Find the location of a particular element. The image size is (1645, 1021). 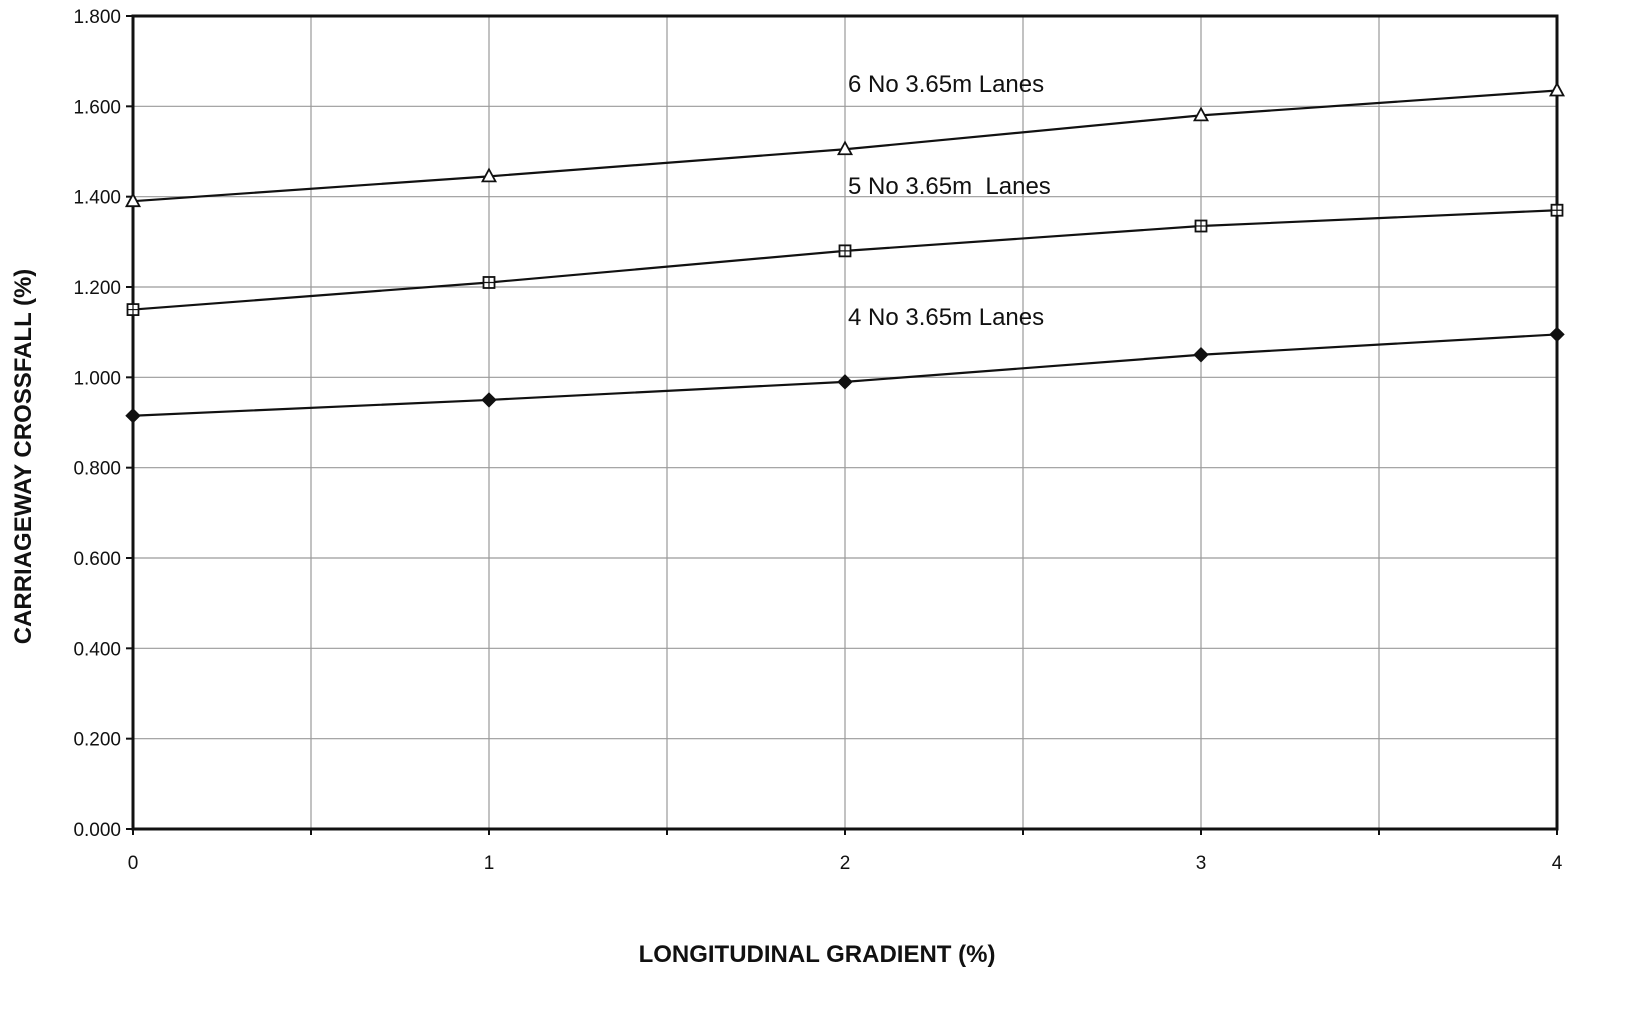

x-tick-labels: 0 1 2 3 4 is located at coordinates (845, 863).